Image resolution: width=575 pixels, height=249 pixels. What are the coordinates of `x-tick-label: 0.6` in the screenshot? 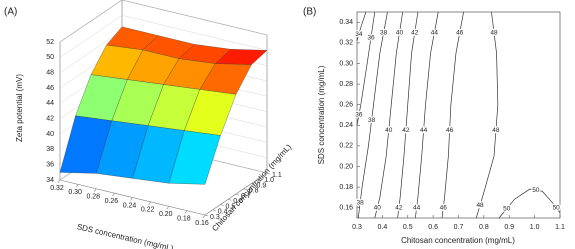 It's located at (433, 227).